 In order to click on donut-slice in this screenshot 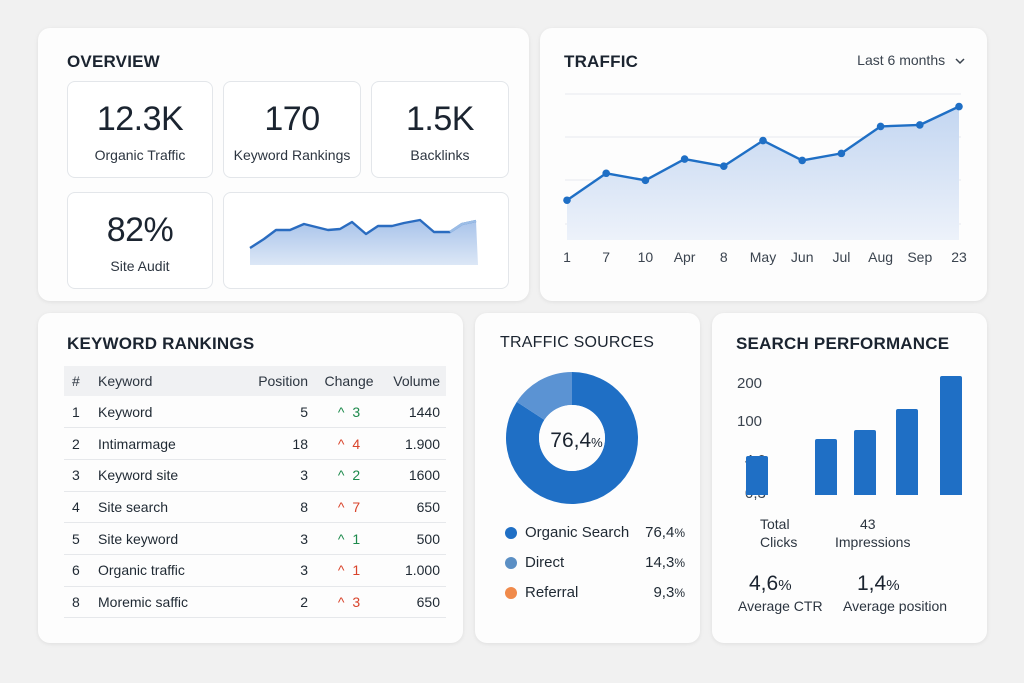, I will do `click(572, 438)`.